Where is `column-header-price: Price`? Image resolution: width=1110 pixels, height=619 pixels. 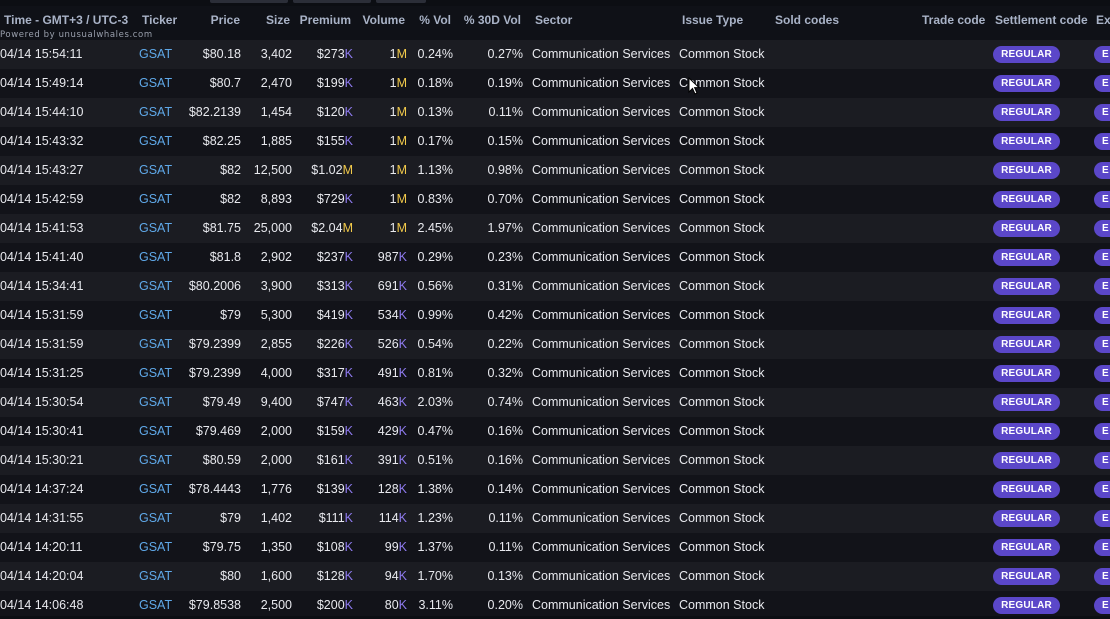 column-header-price: Price is located at coordinates (225, 20).